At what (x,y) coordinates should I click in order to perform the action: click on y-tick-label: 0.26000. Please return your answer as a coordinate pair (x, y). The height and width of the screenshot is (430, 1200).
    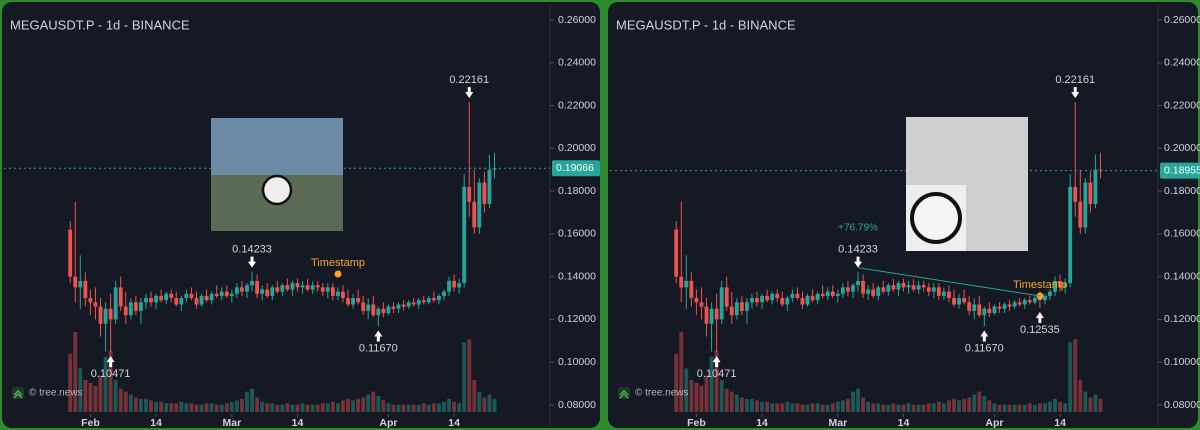
    Looking at the image, I should click on (1182, 20).